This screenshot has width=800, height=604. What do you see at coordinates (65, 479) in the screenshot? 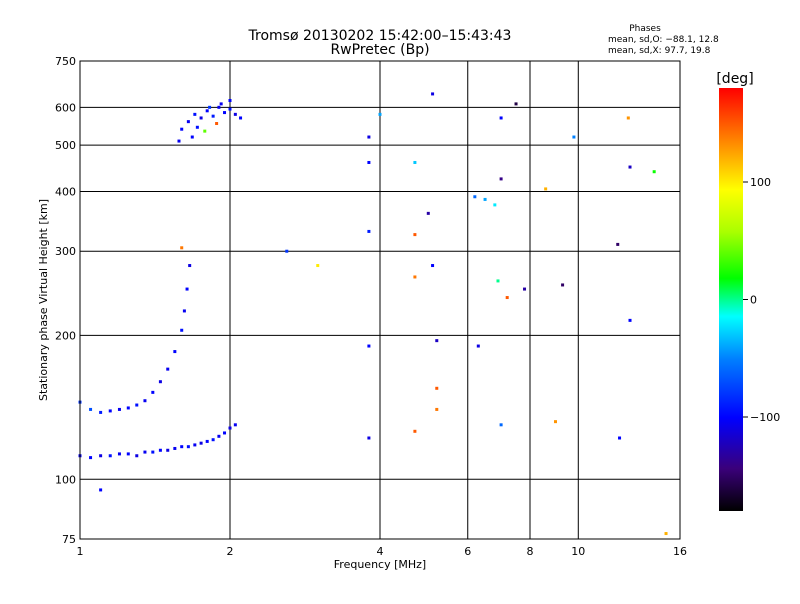
I see `y-tick-label: 100` at bounding box center [65, 479].